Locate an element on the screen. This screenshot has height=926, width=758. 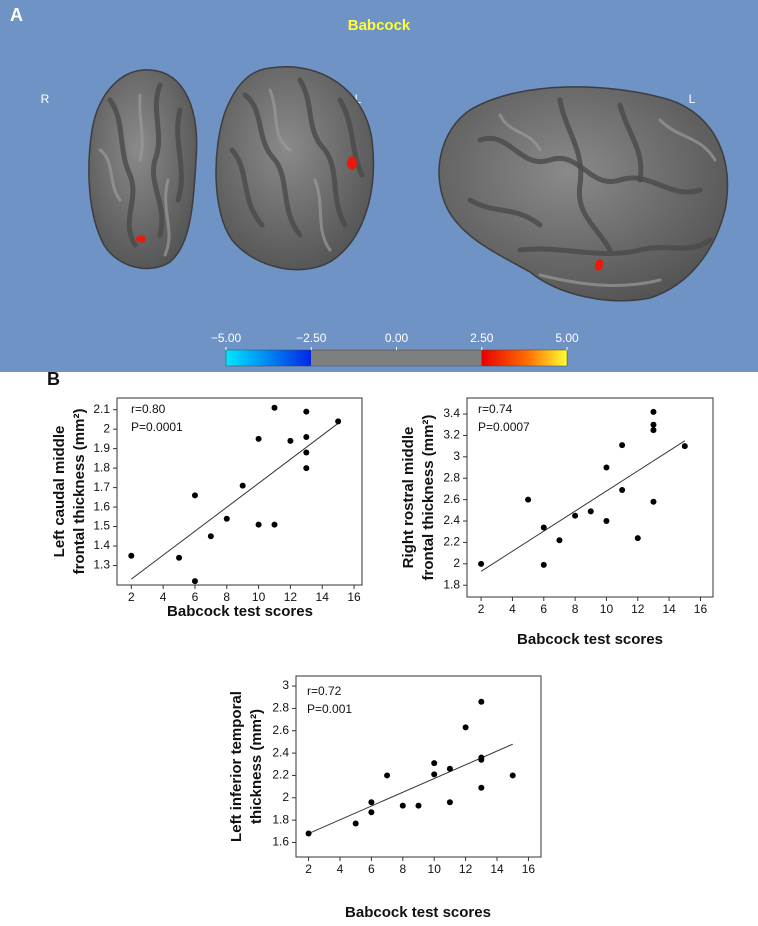
panel-label: A is located at coordinates (16, 15).